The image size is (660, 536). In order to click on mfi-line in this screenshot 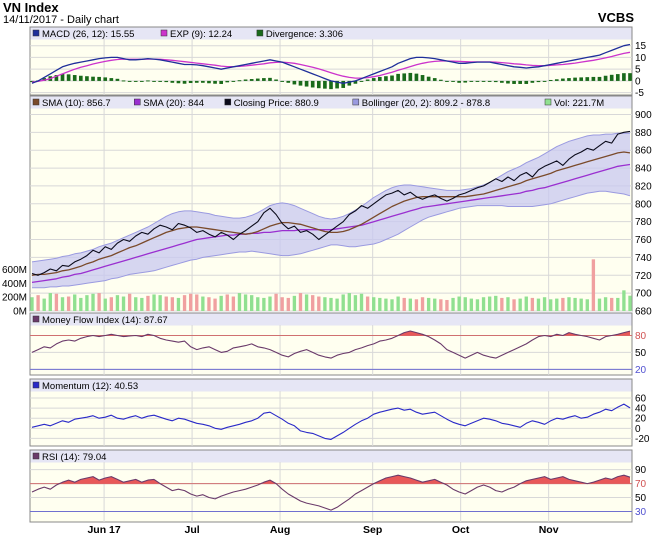, I will do `click(331, 344)`.